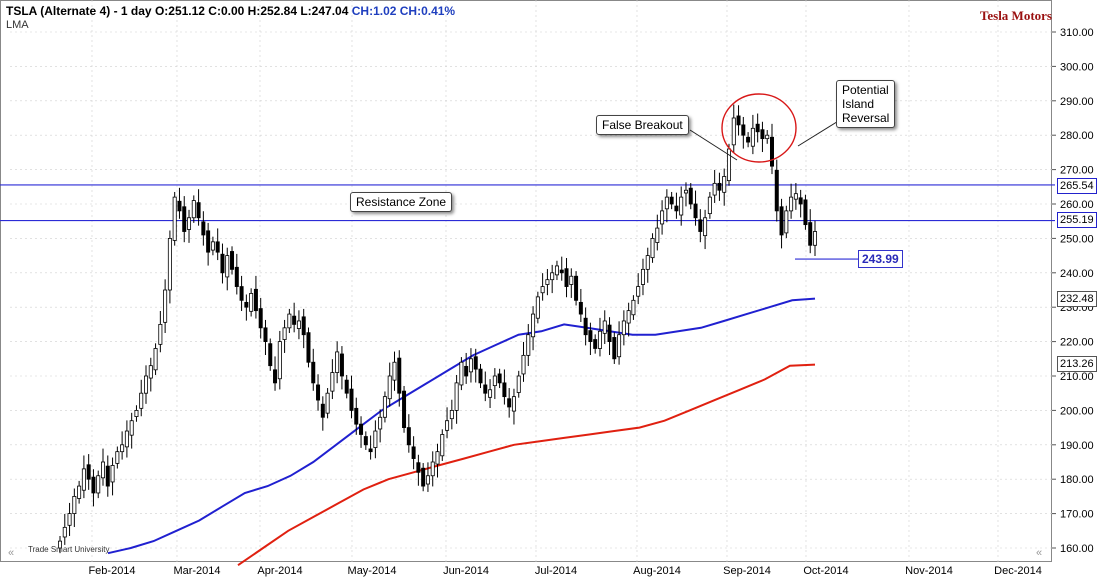 This screenshot has height=578, width=1100. Describe the element at coordinates (866, 104) in the screenshot. I see `island-reversal-callout: Potential Island Reversal` at that location.